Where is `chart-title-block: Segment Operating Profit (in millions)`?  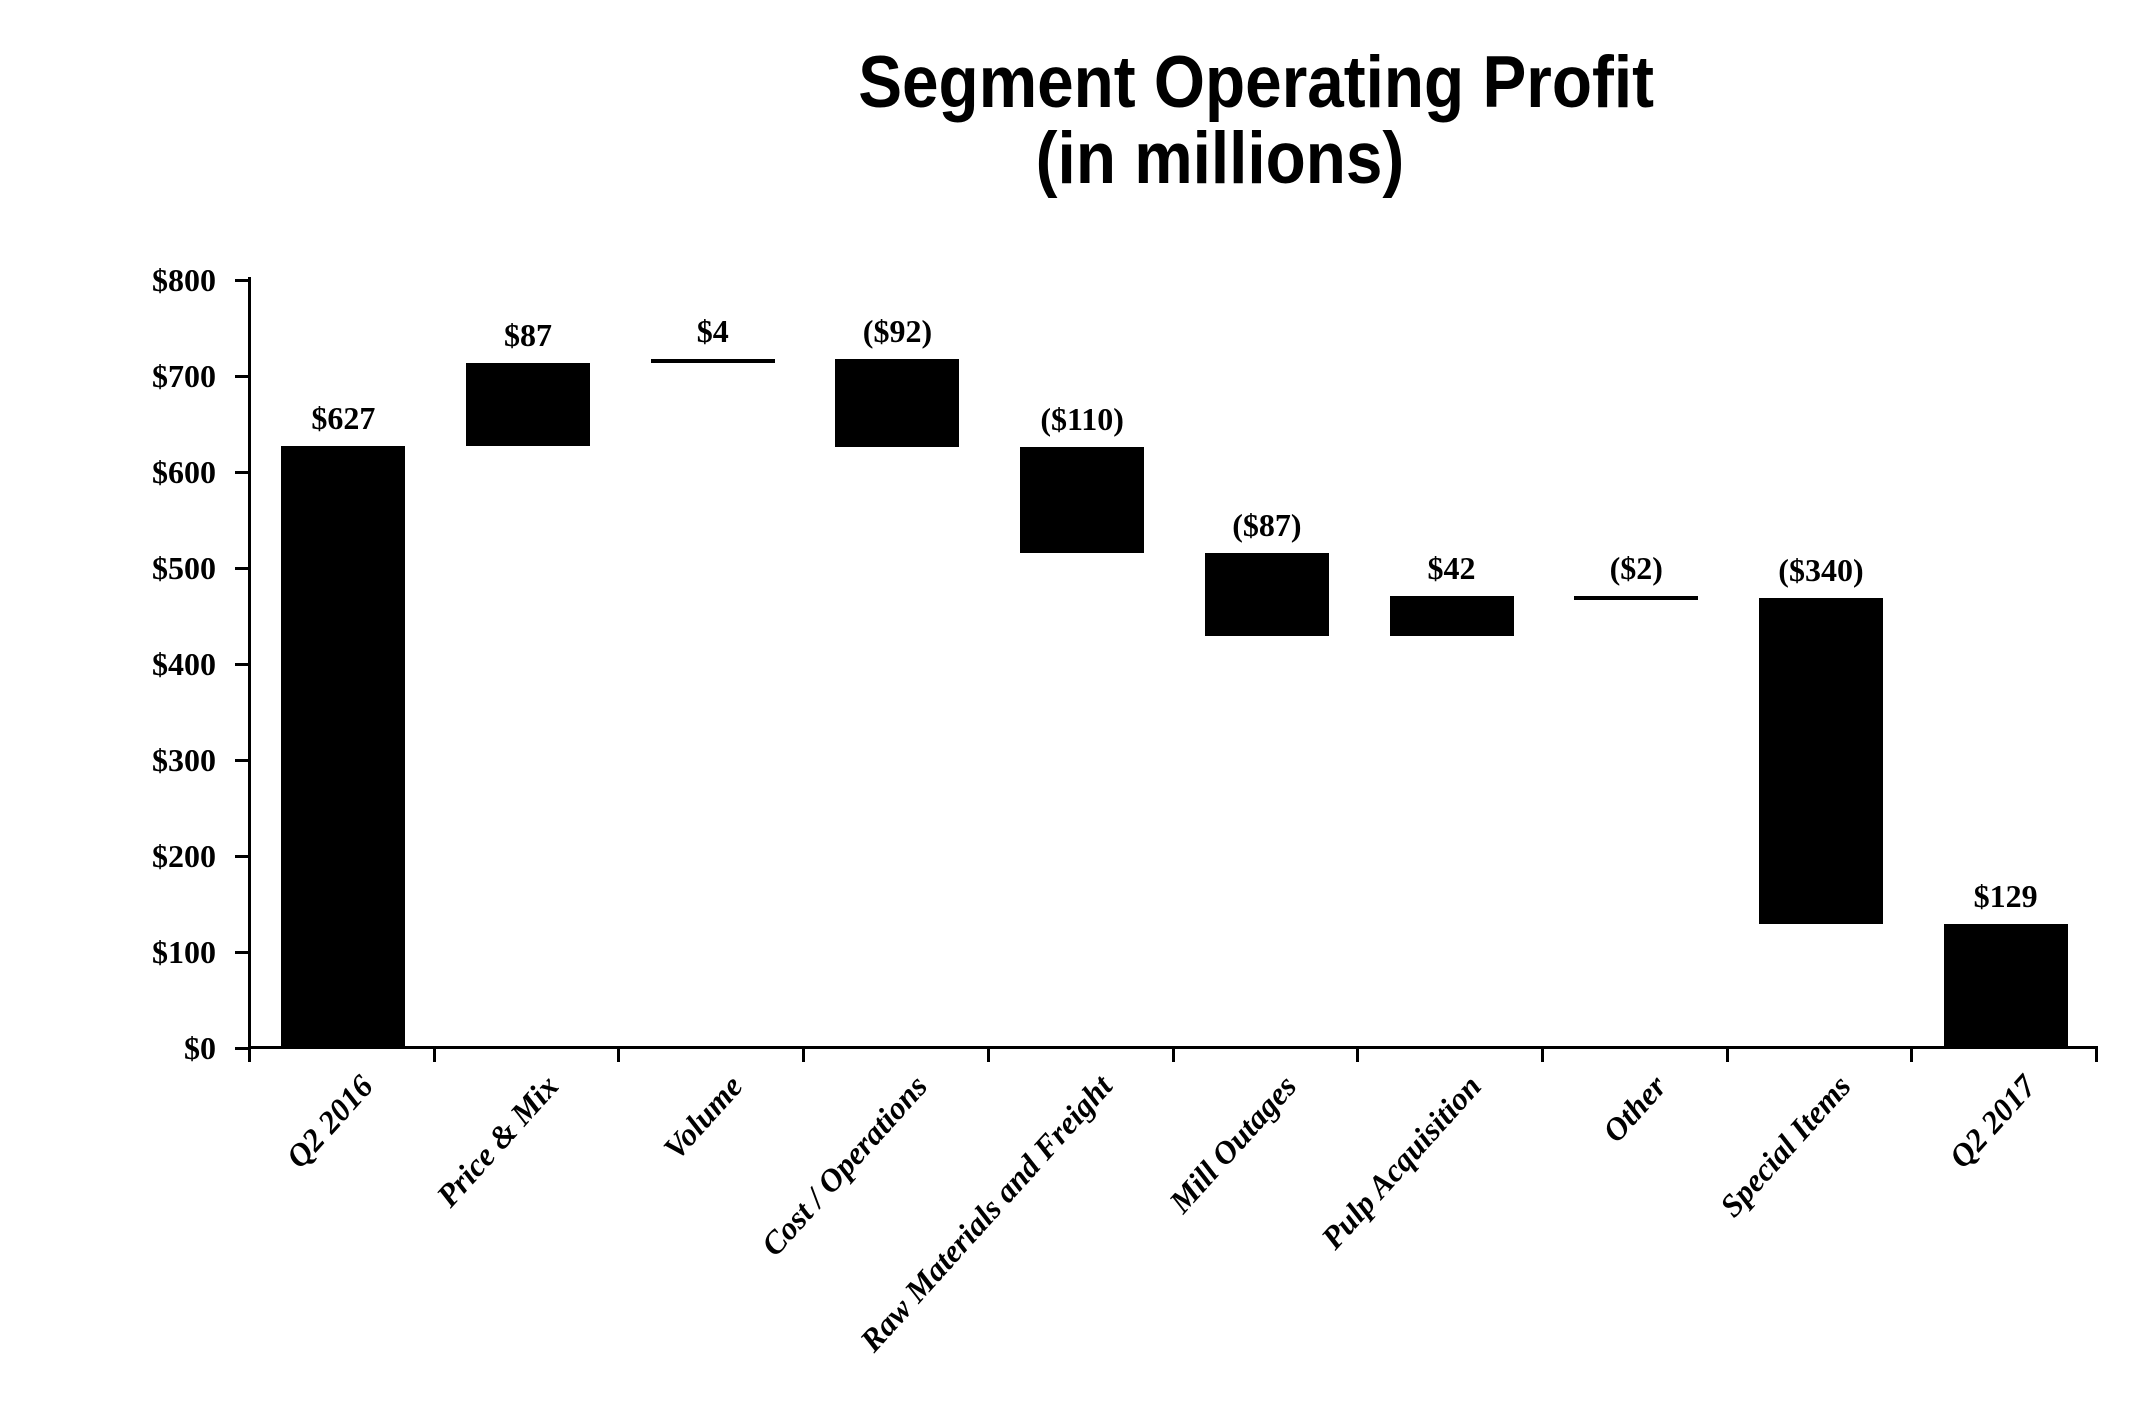 chart-title-block: Segment Operating Profit (in millions) is located at coordinates (1256, 120).